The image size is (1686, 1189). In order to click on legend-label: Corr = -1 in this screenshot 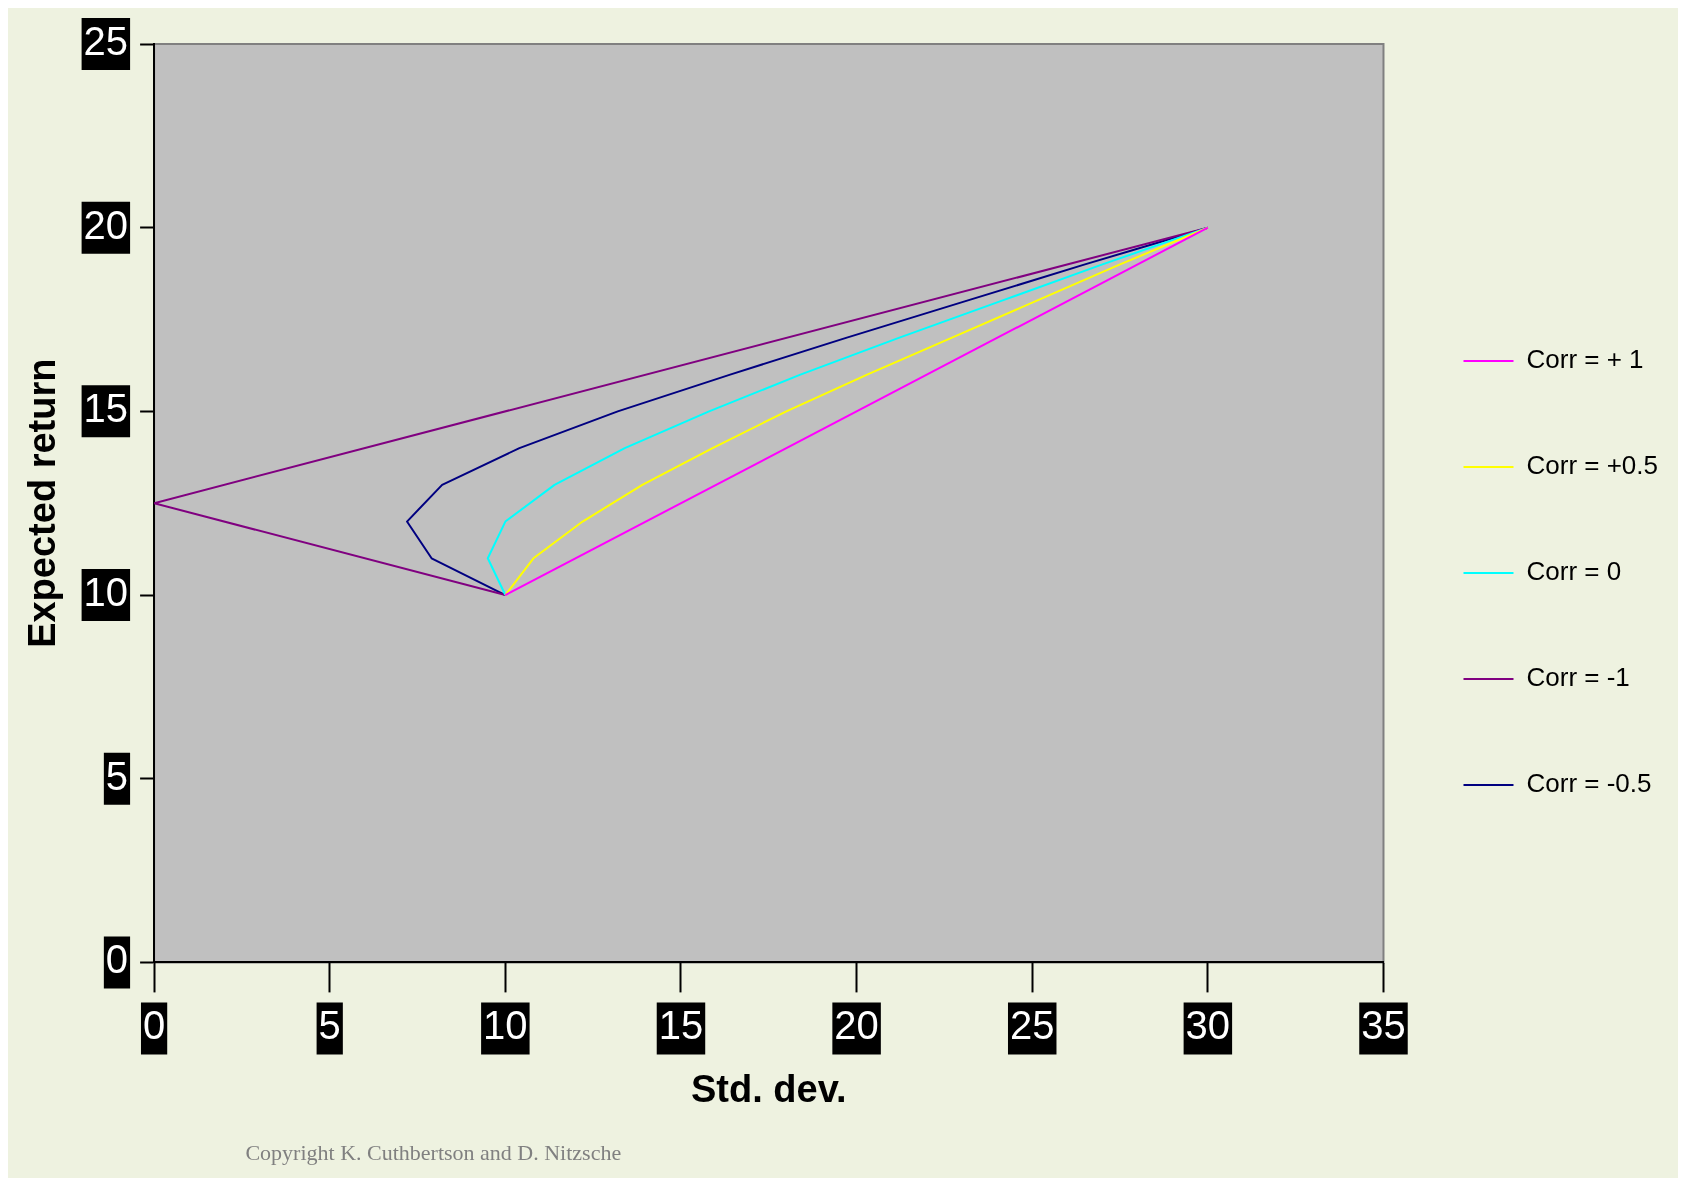, I will do `click(1578, 677)`.